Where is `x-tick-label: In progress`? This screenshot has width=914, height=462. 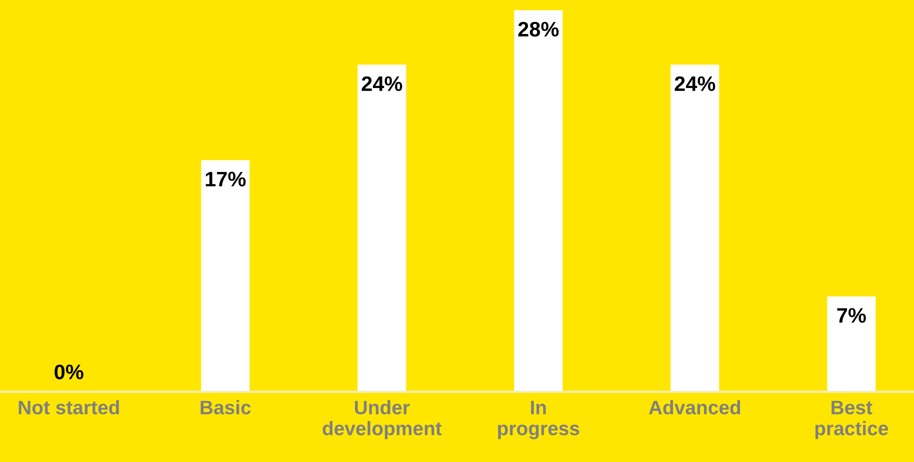 x-tick-label: In progress is located at coordinates (539, 420).